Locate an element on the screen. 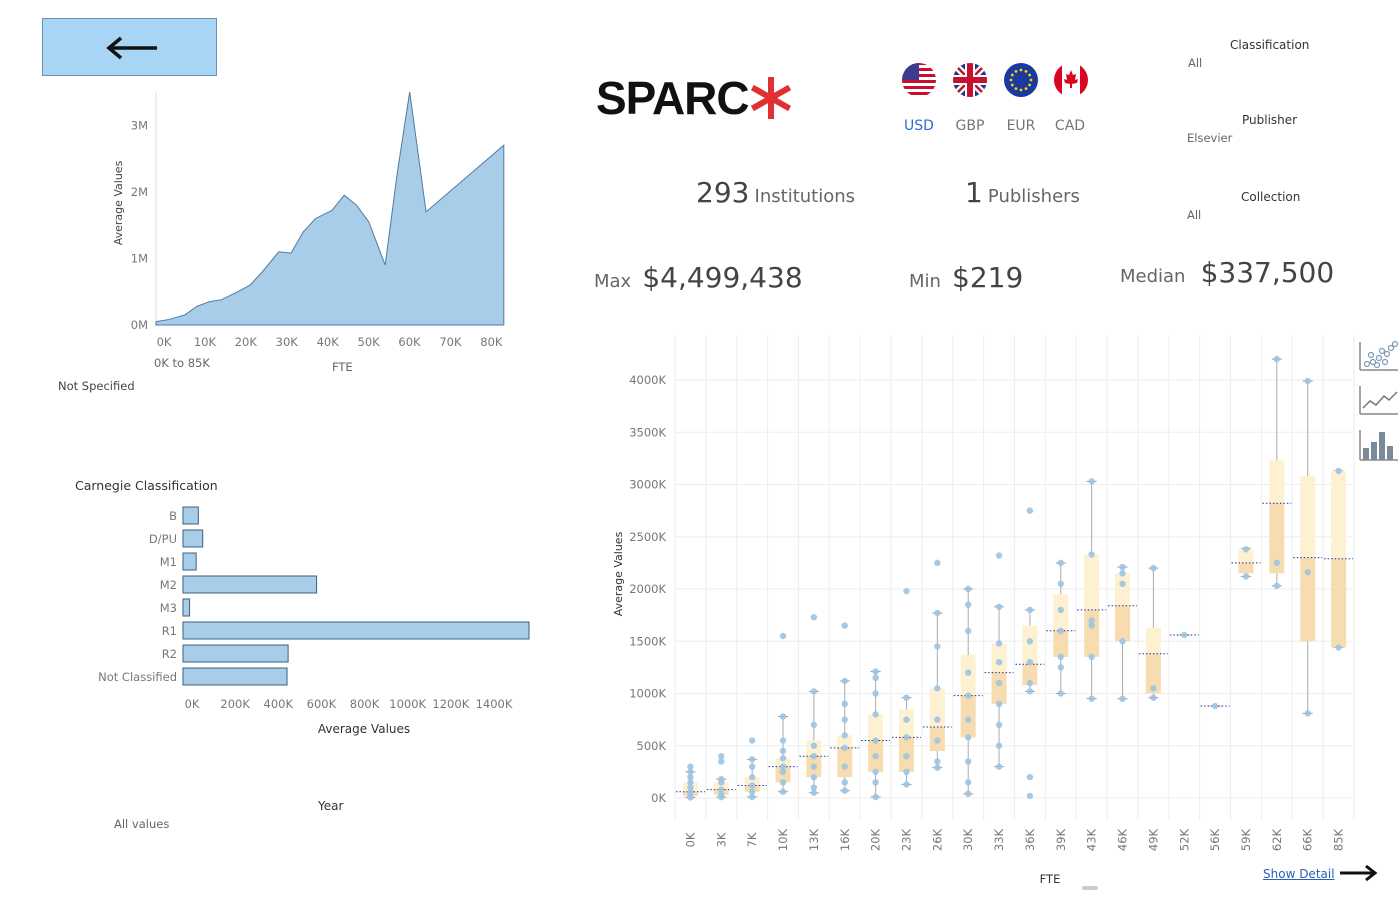 This screenshot has height=899, width=1399. area-y-tick: 3M is located at coordinates (139, 125).